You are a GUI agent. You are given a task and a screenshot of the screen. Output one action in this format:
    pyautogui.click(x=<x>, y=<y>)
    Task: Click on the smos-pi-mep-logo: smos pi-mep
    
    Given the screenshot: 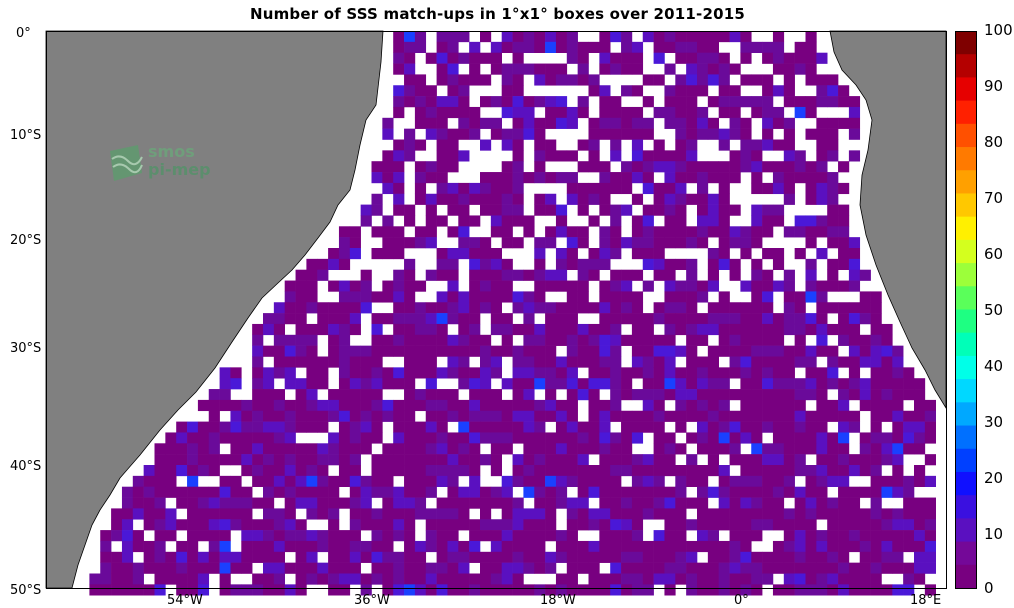 What is the action you would take?
    pyautogui.click(x=164, y=163)
    